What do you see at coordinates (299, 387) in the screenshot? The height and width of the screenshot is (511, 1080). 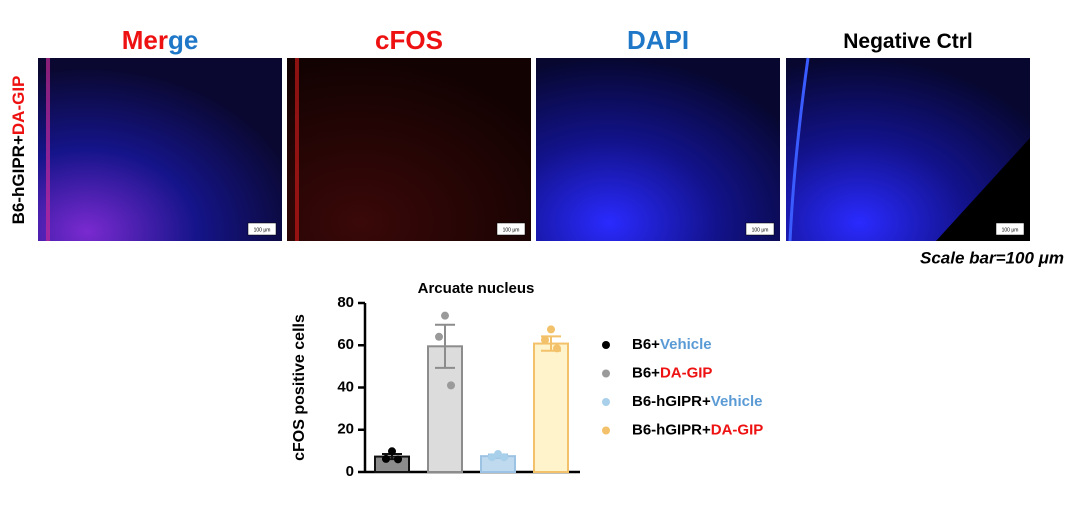 I see `y-axis-label: cFOS positive cells` at bounding box center [299, 387].